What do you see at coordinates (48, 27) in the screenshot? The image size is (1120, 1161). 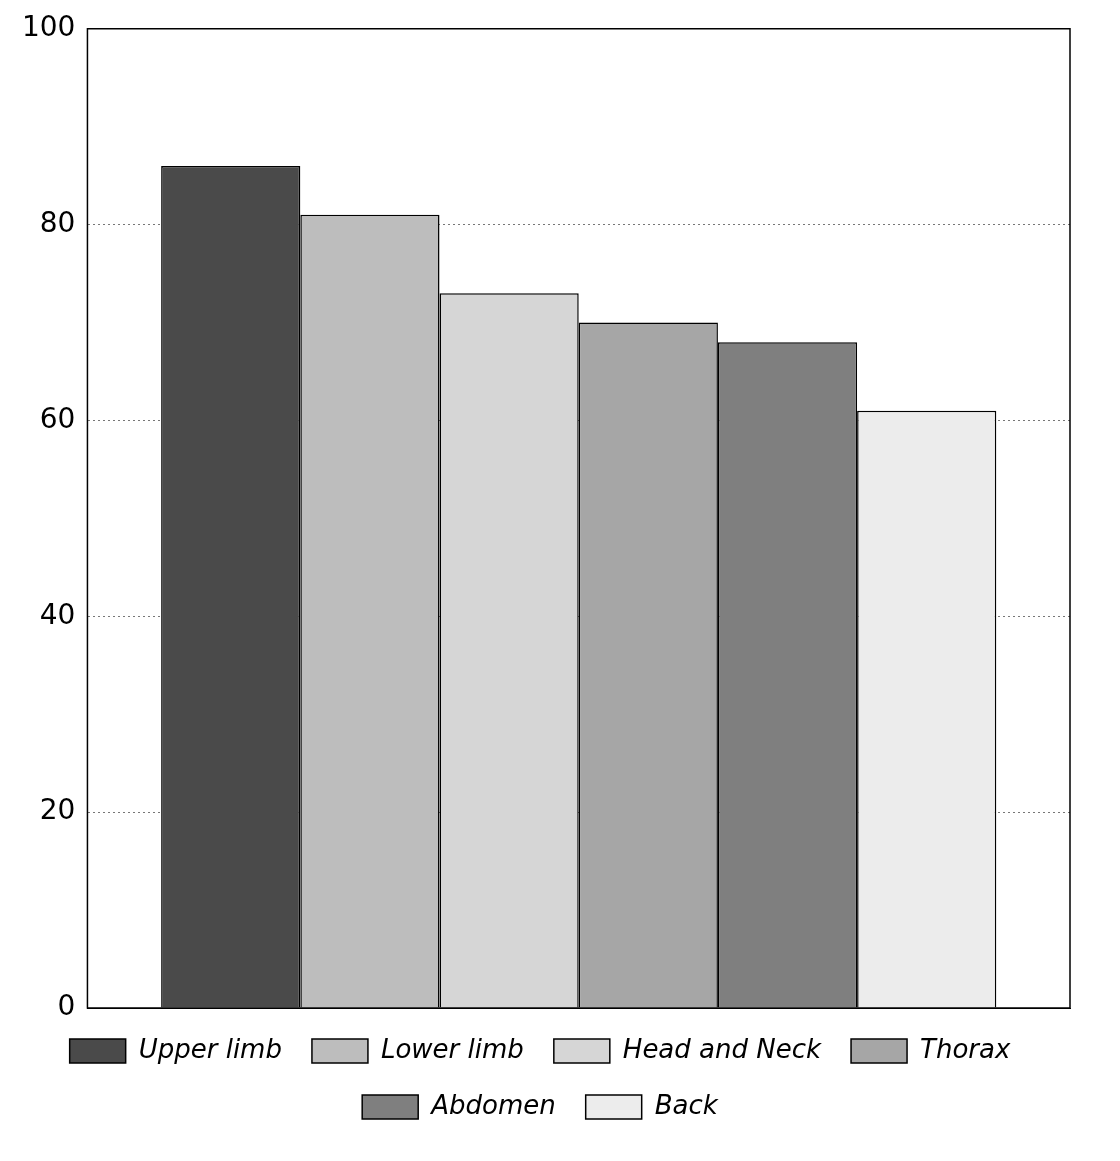 I see `y-tick-label: 100` at bounding box center [48, 27].